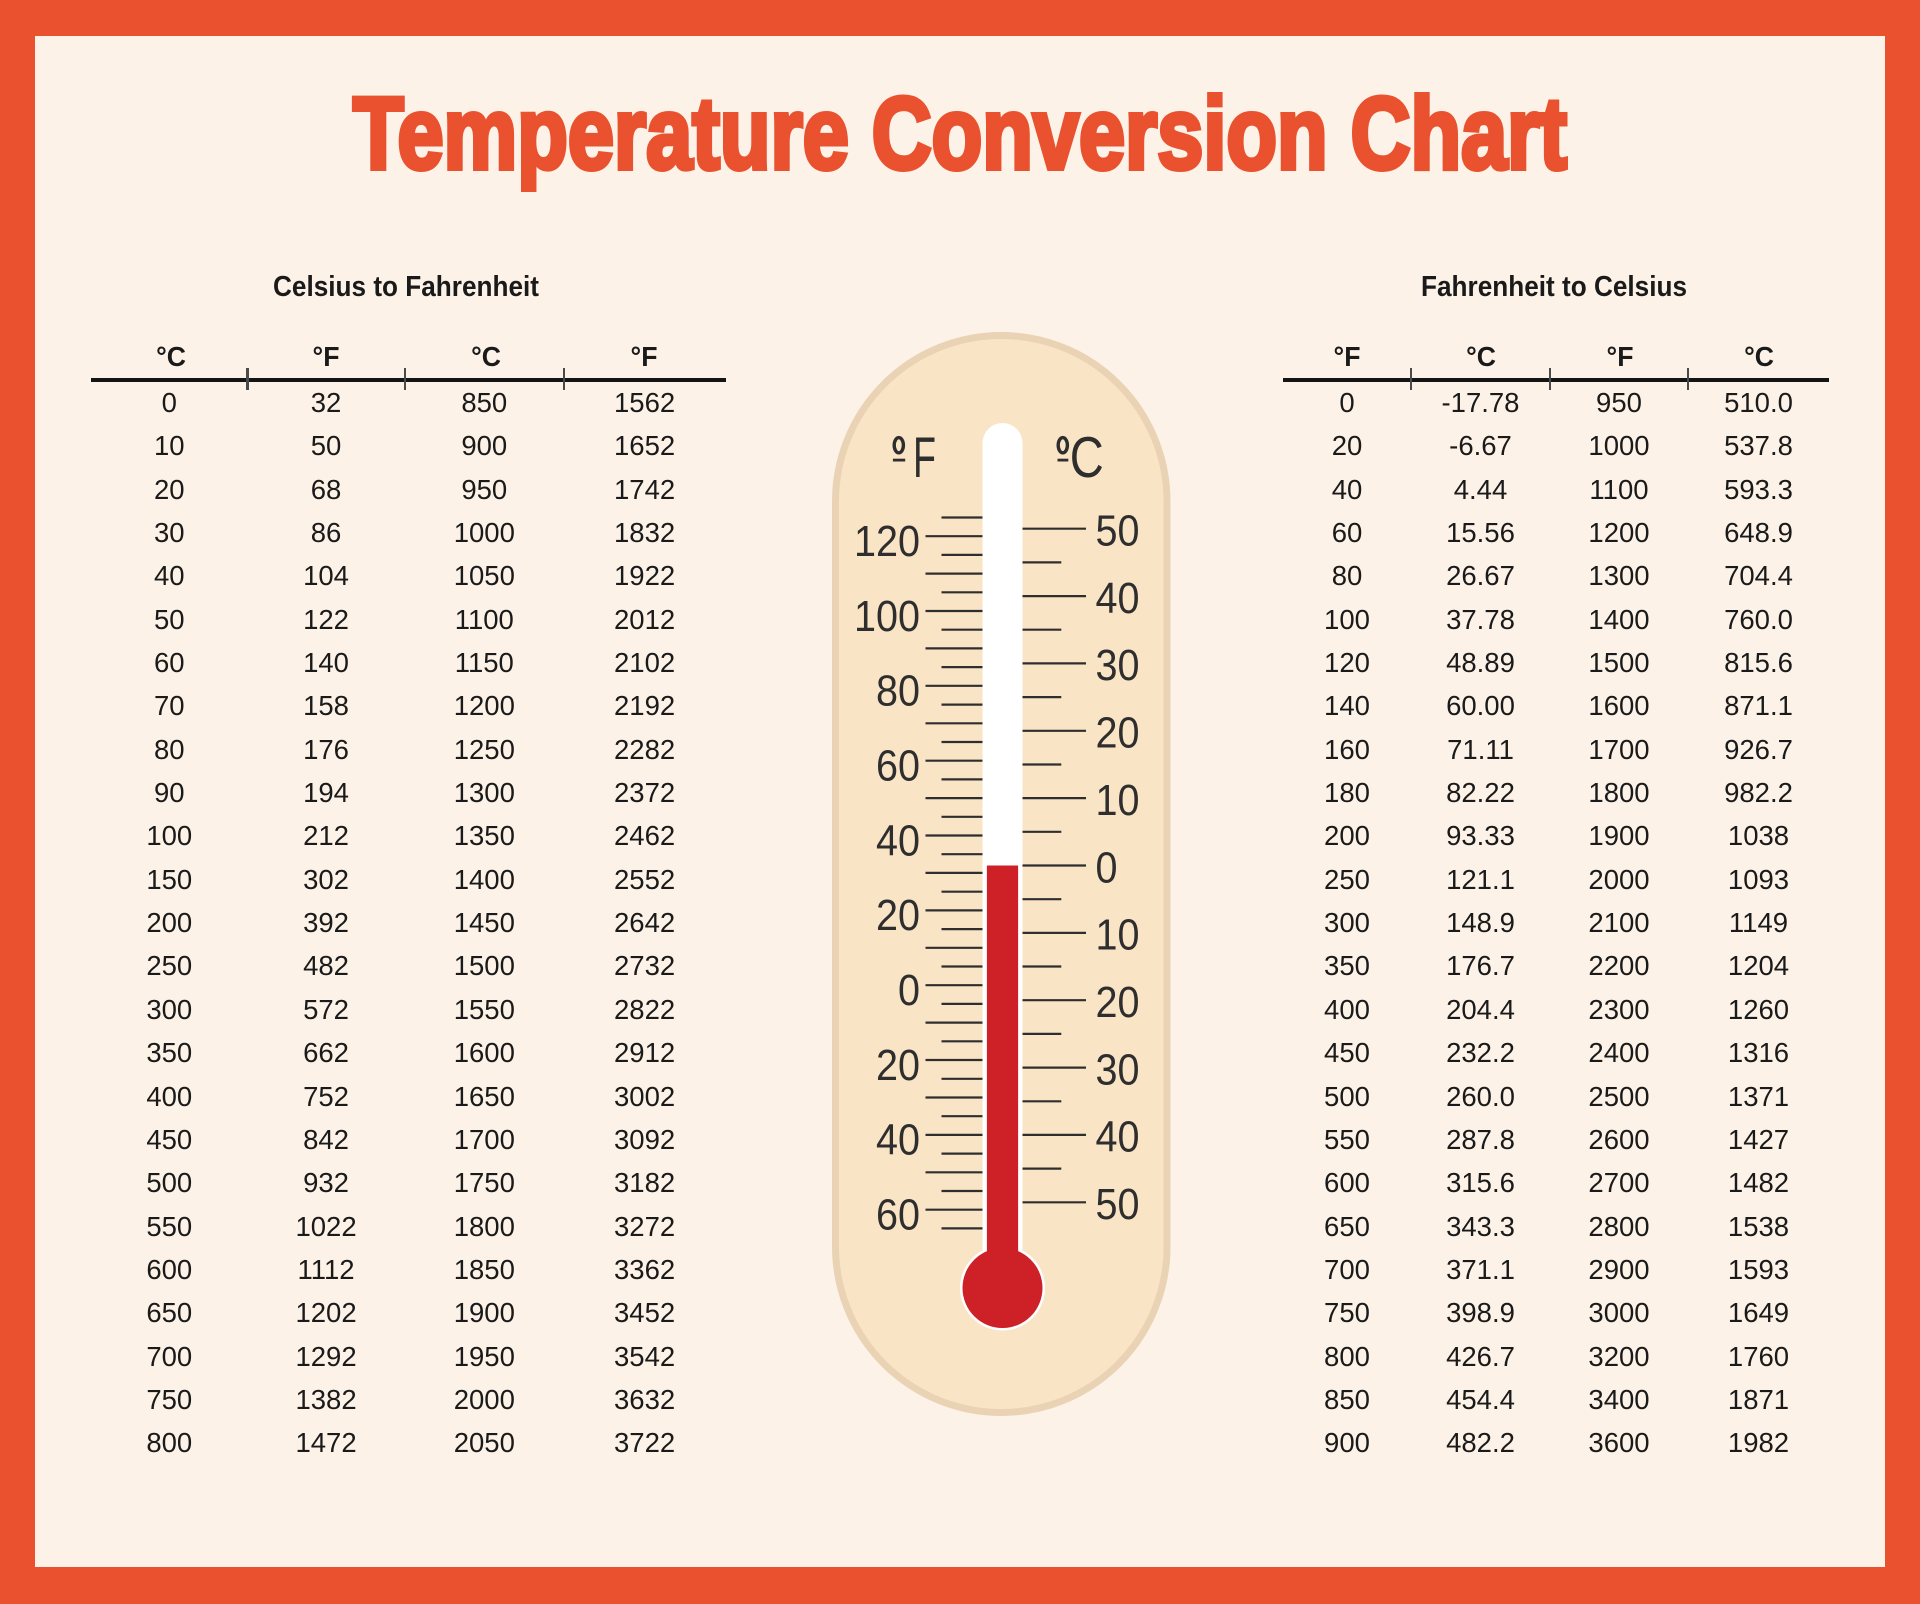 This screenshot has width=1920, height=1604. Describe the element at coordinates (960, 134) in the screenshot. I see `svg-text: Temperature Conversion Chart` at that location.